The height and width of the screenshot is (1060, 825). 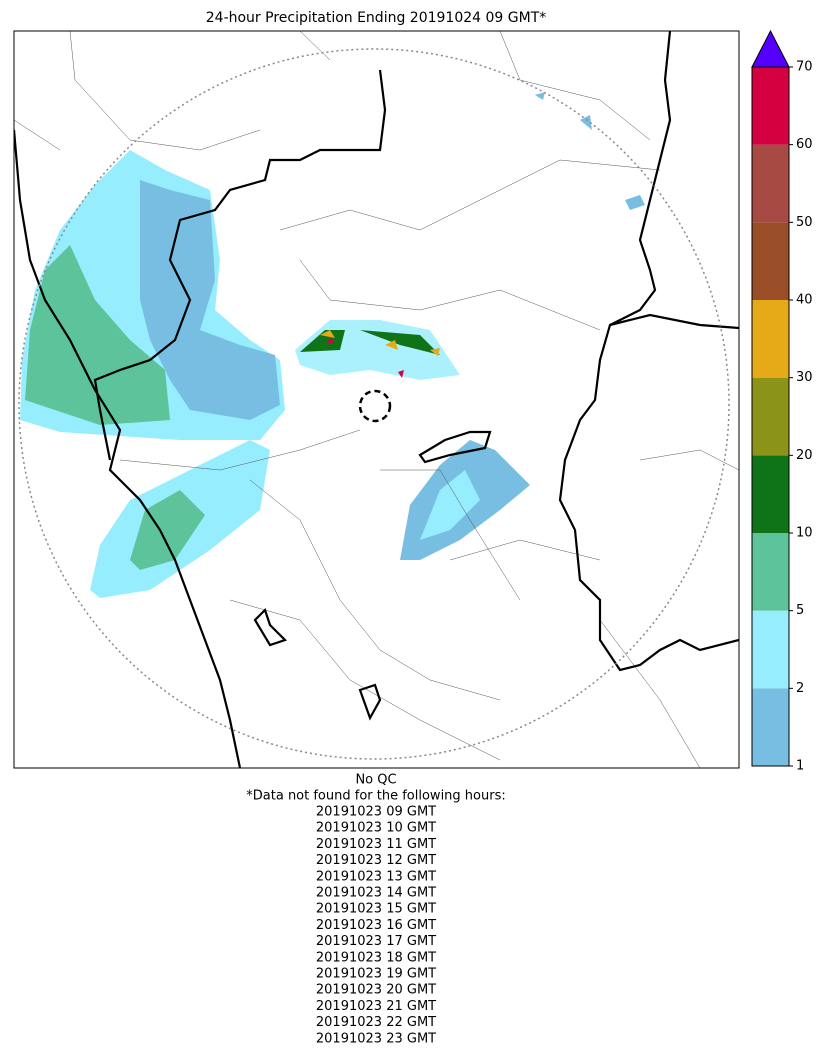 I want to click on radar-site, so click(x=375, y=406).